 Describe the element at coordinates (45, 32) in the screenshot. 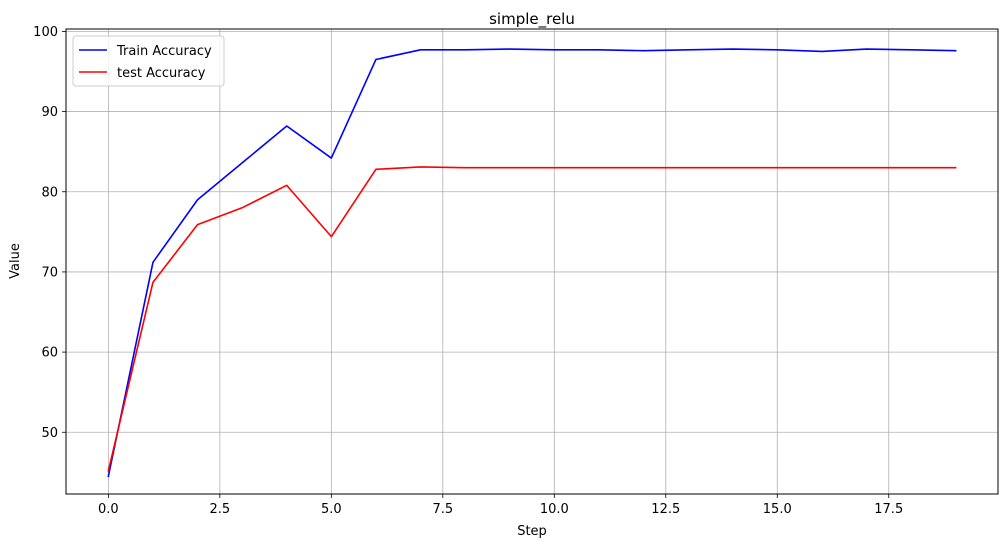

I see `y-tick-label: 100` at that location.